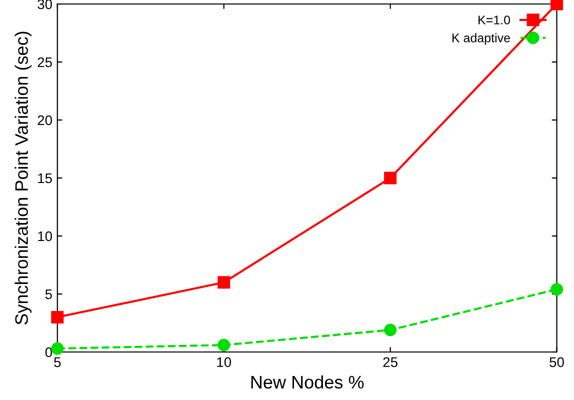 This screenshot has height=400, width=574. I want to click on y-tick-label: 10, so click(45, 236).